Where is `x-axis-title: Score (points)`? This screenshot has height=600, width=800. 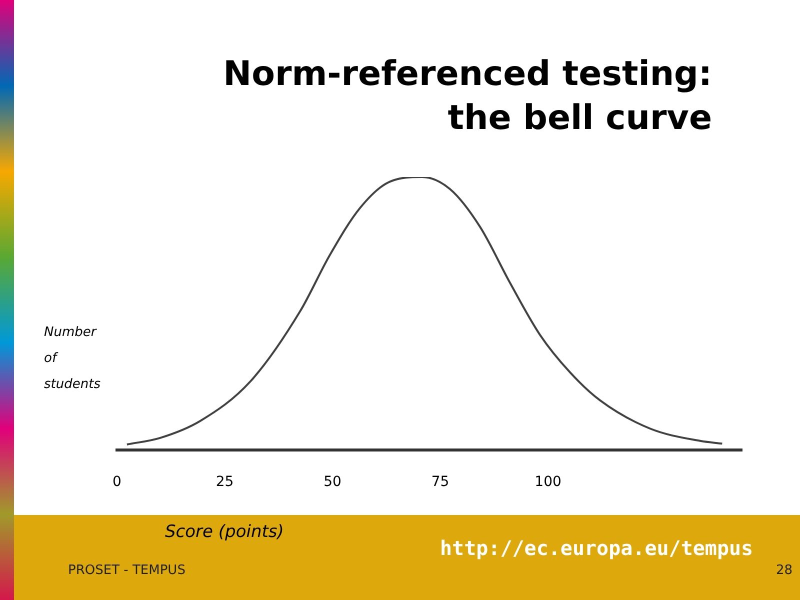
x-axis-title: Score (points) is located at coordinates (224, 532).